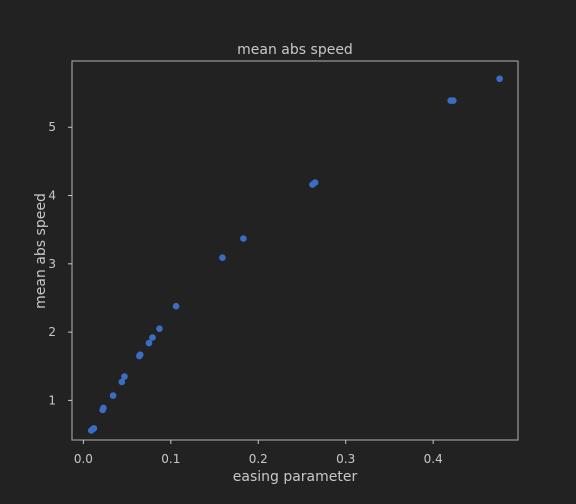 The image size is (576, 504). Describe the element at coordinates (345, 459) in the screenshot. I see `x-tick-label: 0.3` at that location.